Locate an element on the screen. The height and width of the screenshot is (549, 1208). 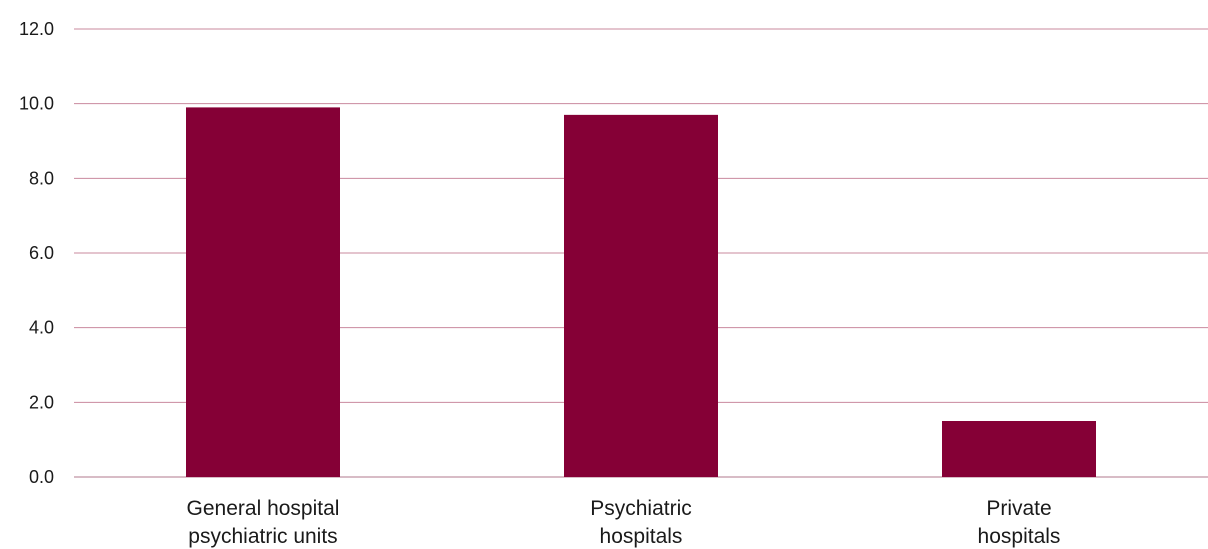
y-tick-label: 10.0 is located at coordinates (36, 104).